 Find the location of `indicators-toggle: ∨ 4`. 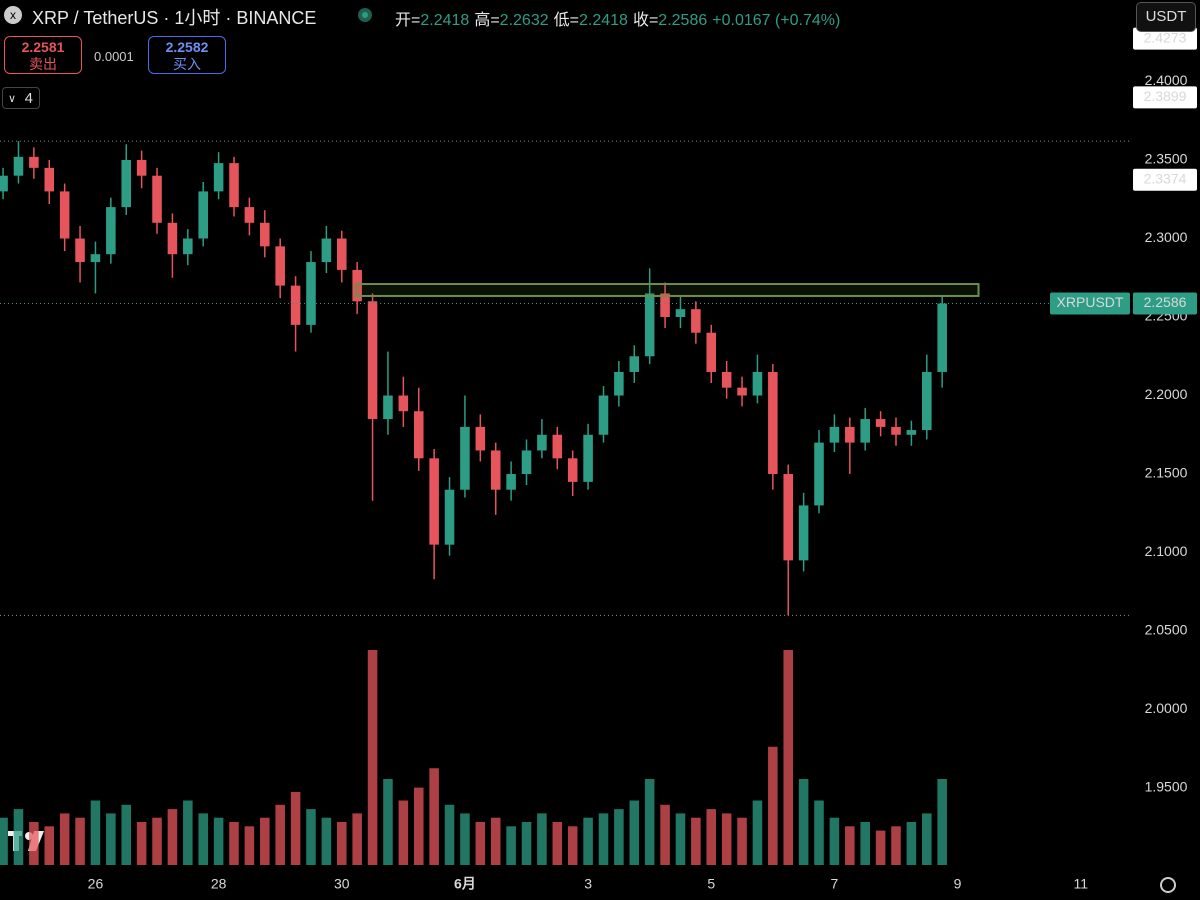

indicators-toggle: ∨ 4 is located at coordinates (21, 98).